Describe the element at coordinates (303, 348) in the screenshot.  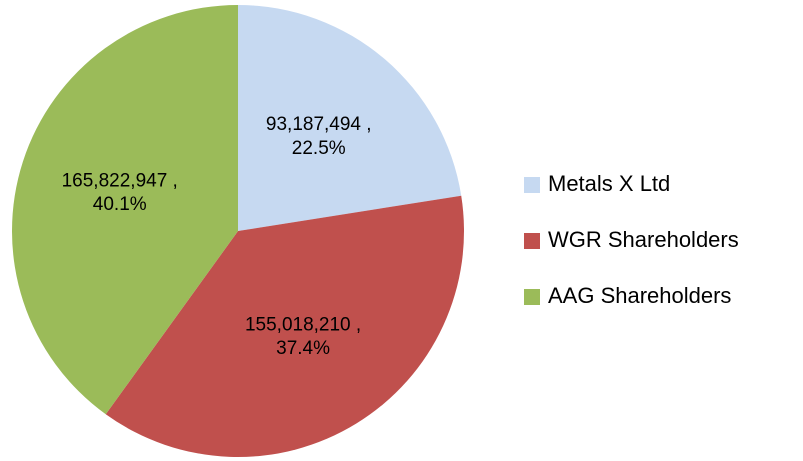
I see `percentage-label: 37.4%` at that location.